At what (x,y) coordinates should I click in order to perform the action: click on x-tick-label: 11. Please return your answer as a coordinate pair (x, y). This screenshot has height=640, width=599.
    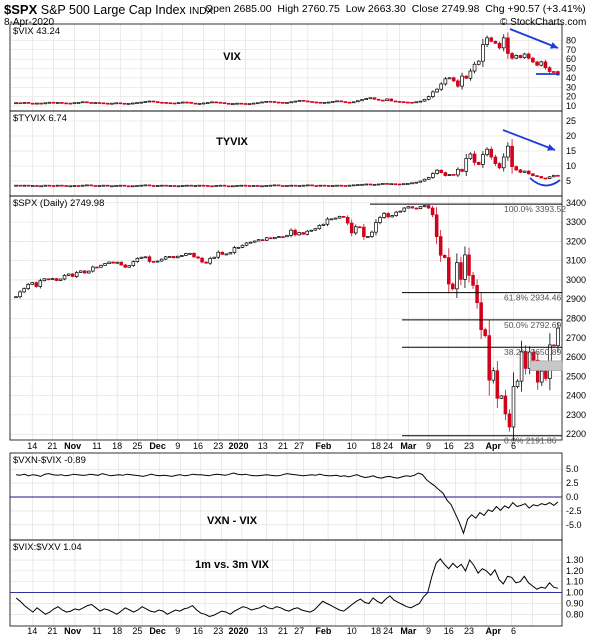
    Looking at the image, I should click on (96, 446).